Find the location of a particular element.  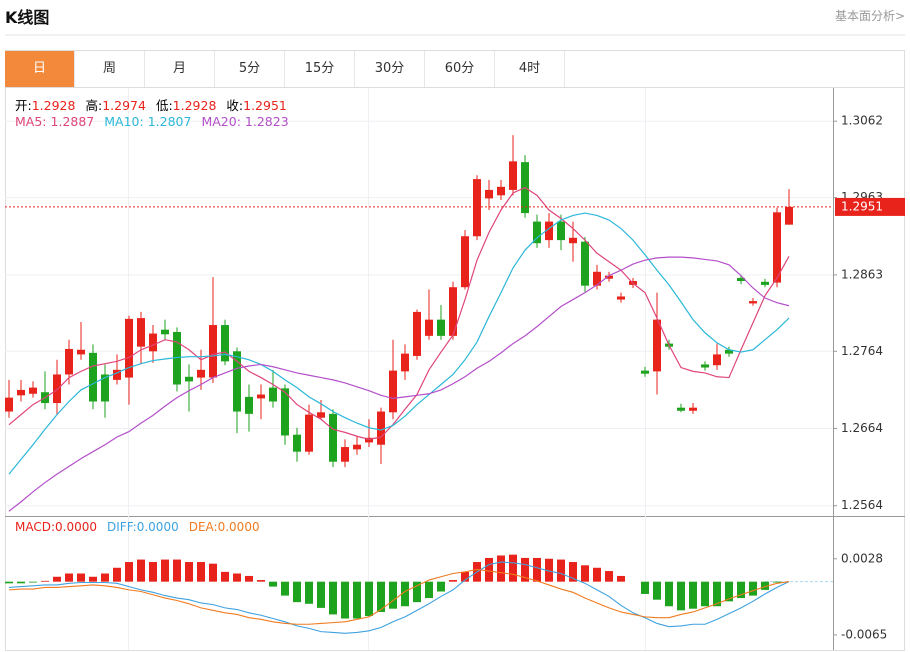

period-tab: 4时 is located at coordinates (530, 69).